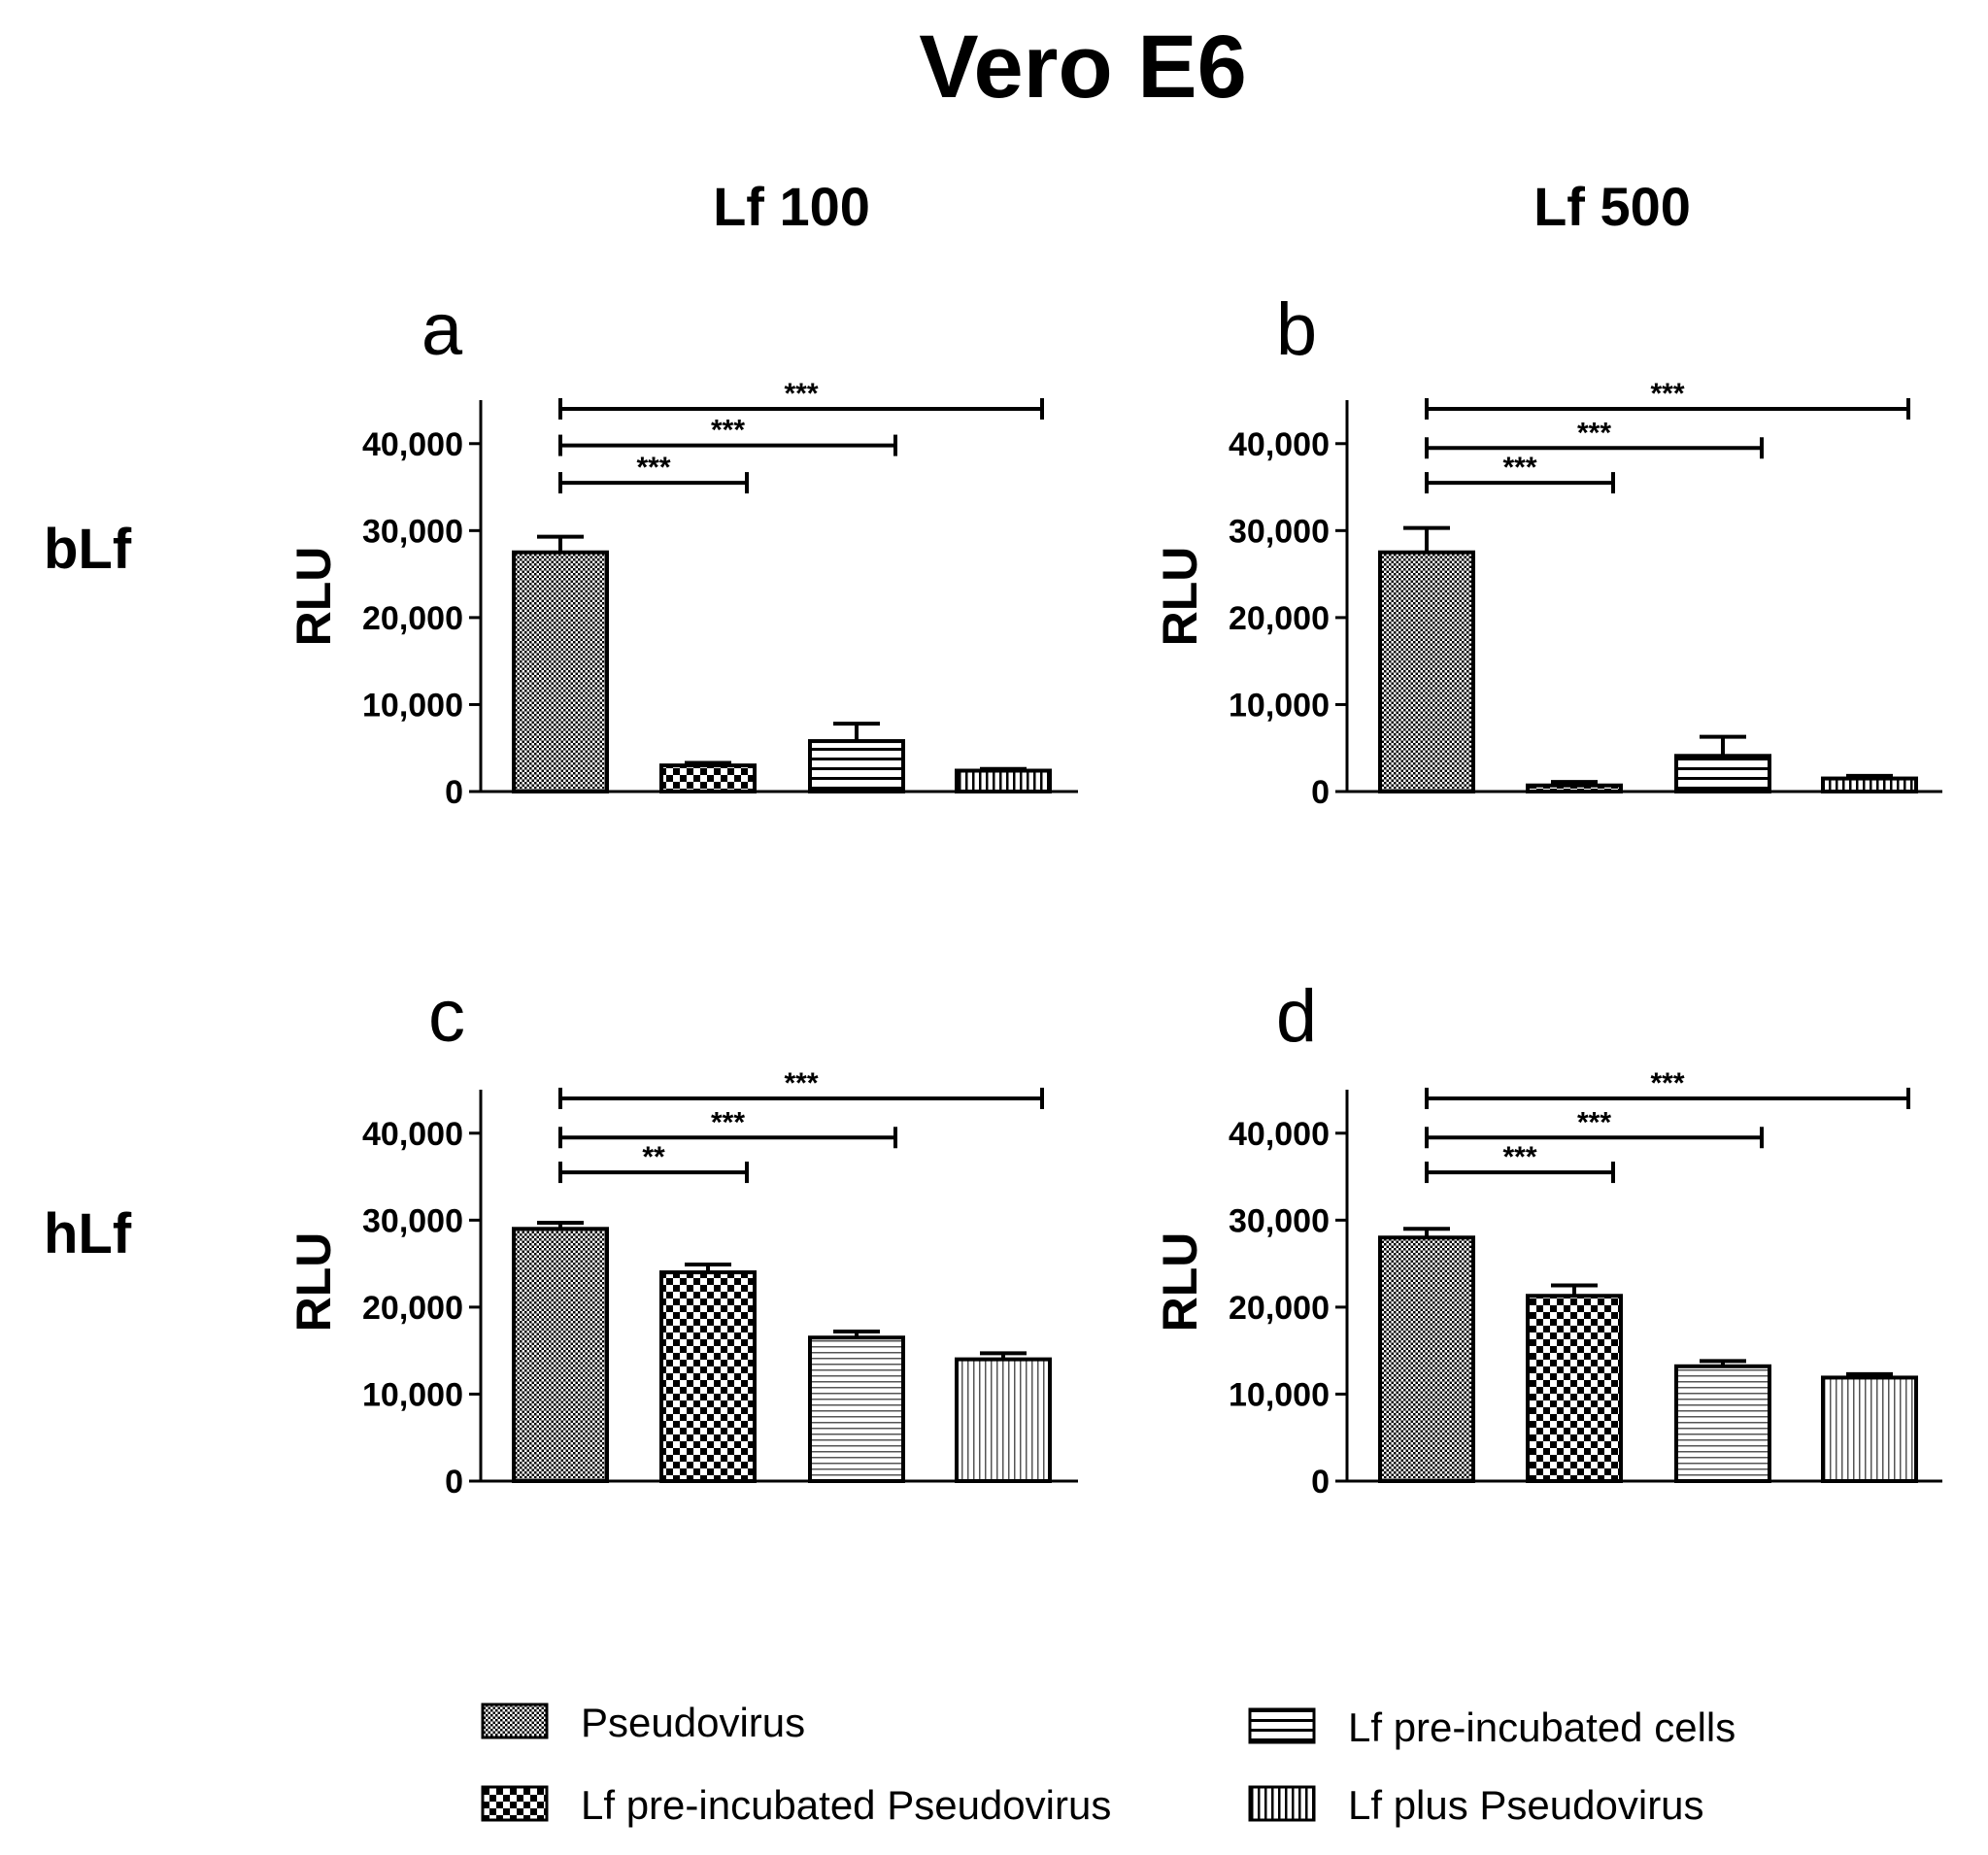  I want to click on legend-label-lf-pre-incubated-cells: Lf pre-incubated cells, so click(1541, 1727).